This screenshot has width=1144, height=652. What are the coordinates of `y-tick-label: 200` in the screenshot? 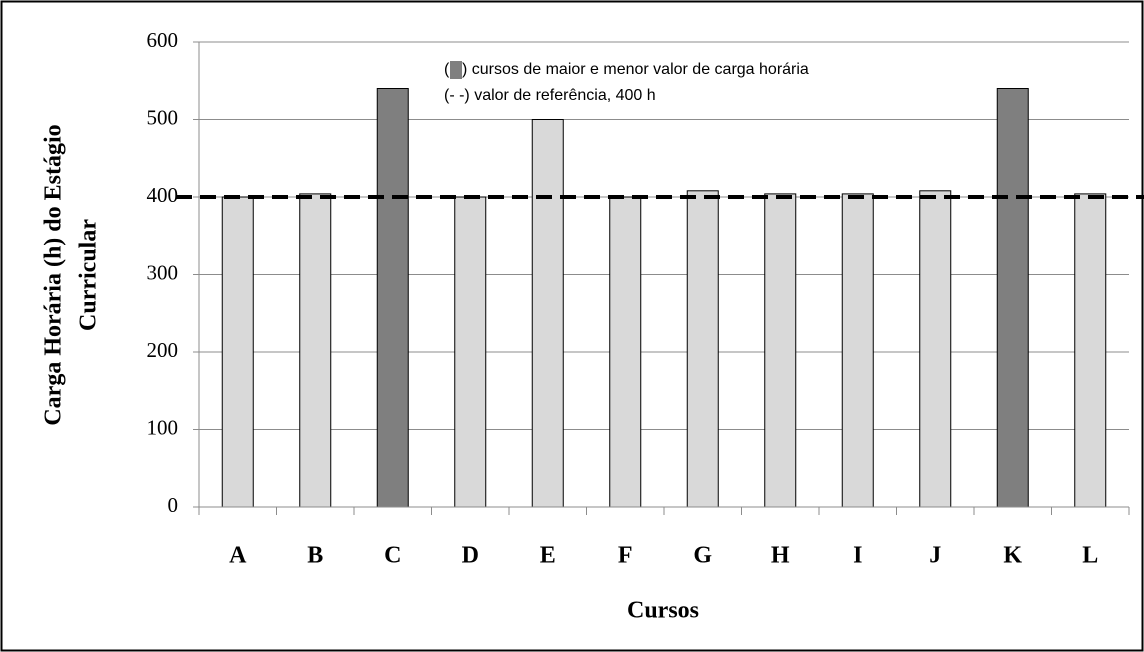 It's located at (163, 350).